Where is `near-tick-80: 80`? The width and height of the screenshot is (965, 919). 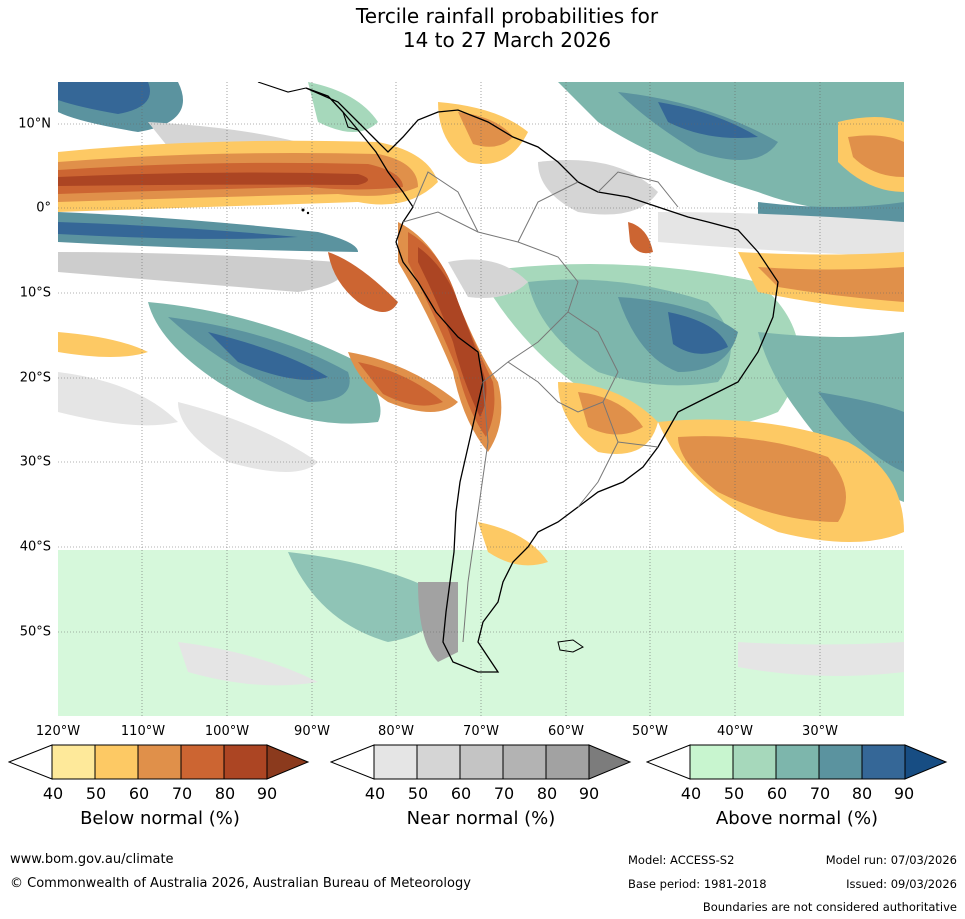 near-tick-80: 80 is located at coordinates (547, 793).